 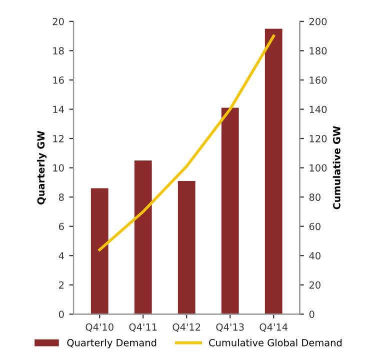 I want to click on x-tick-label: Q4'11, so click(x=143, y=327).